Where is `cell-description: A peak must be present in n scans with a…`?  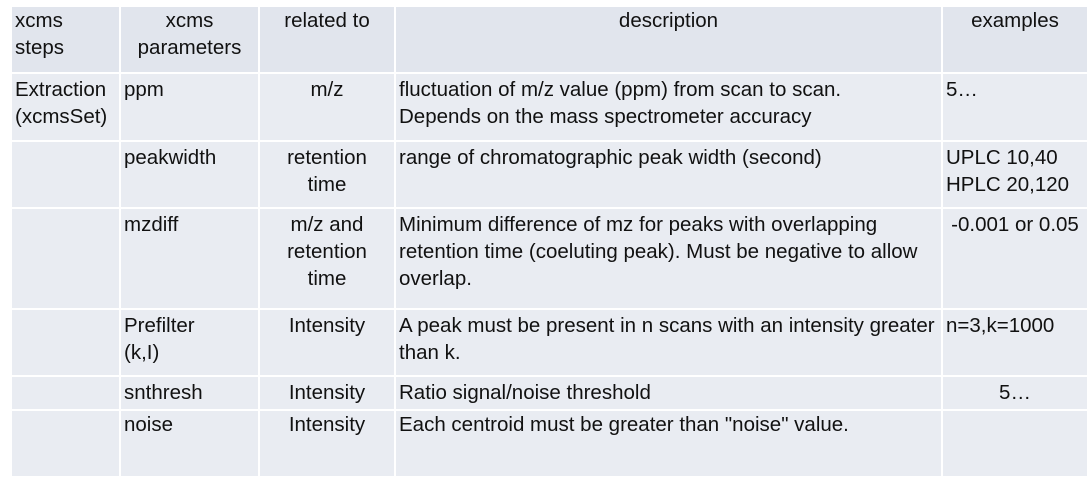 cell-description: A peak must be present in n scans with a… is located at coordinates (669, 343).